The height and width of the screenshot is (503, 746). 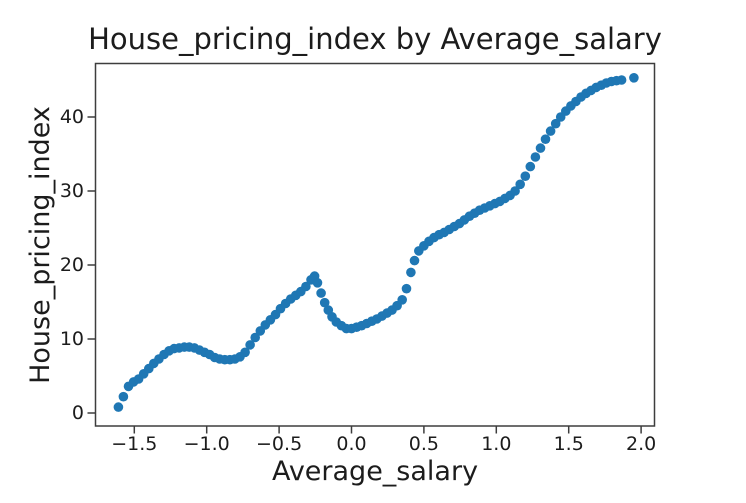 What do you see at coordinates (279, 444) in the screenshot?
I see `x-tick-label: −0.5` at bounding box center [279, 444].